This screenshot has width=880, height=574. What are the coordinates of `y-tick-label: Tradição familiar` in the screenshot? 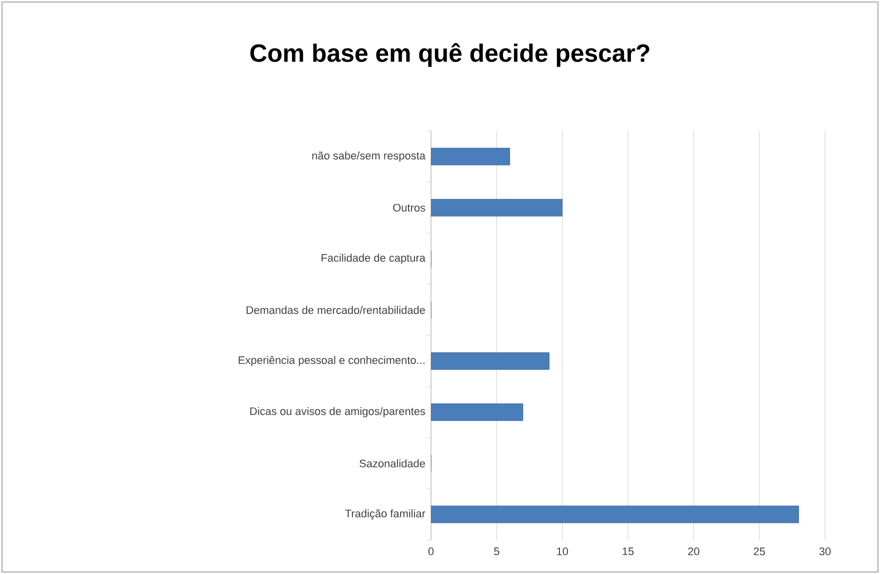 It's located at (385, 514).